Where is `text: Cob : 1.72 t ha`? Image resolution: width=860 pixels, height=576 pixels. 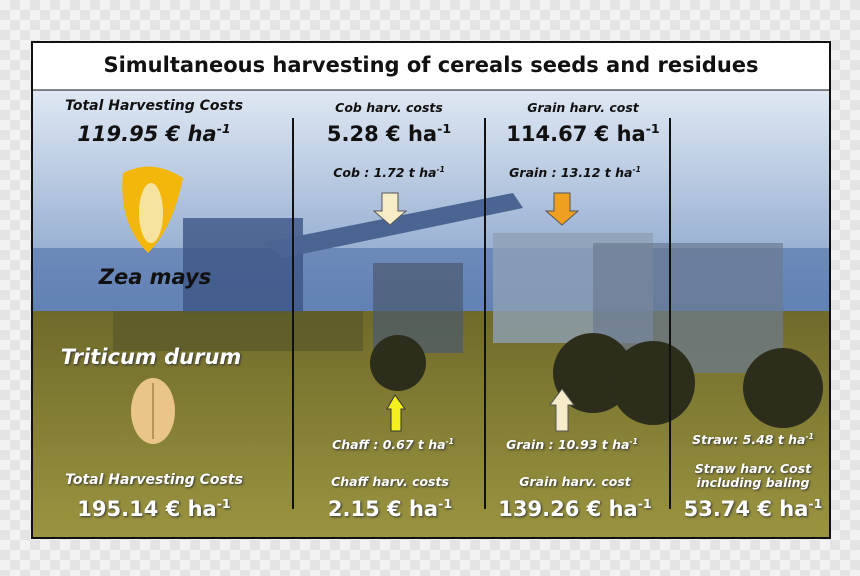 text: Cob : 1.72 t ha is located at coordinates (385, 173).